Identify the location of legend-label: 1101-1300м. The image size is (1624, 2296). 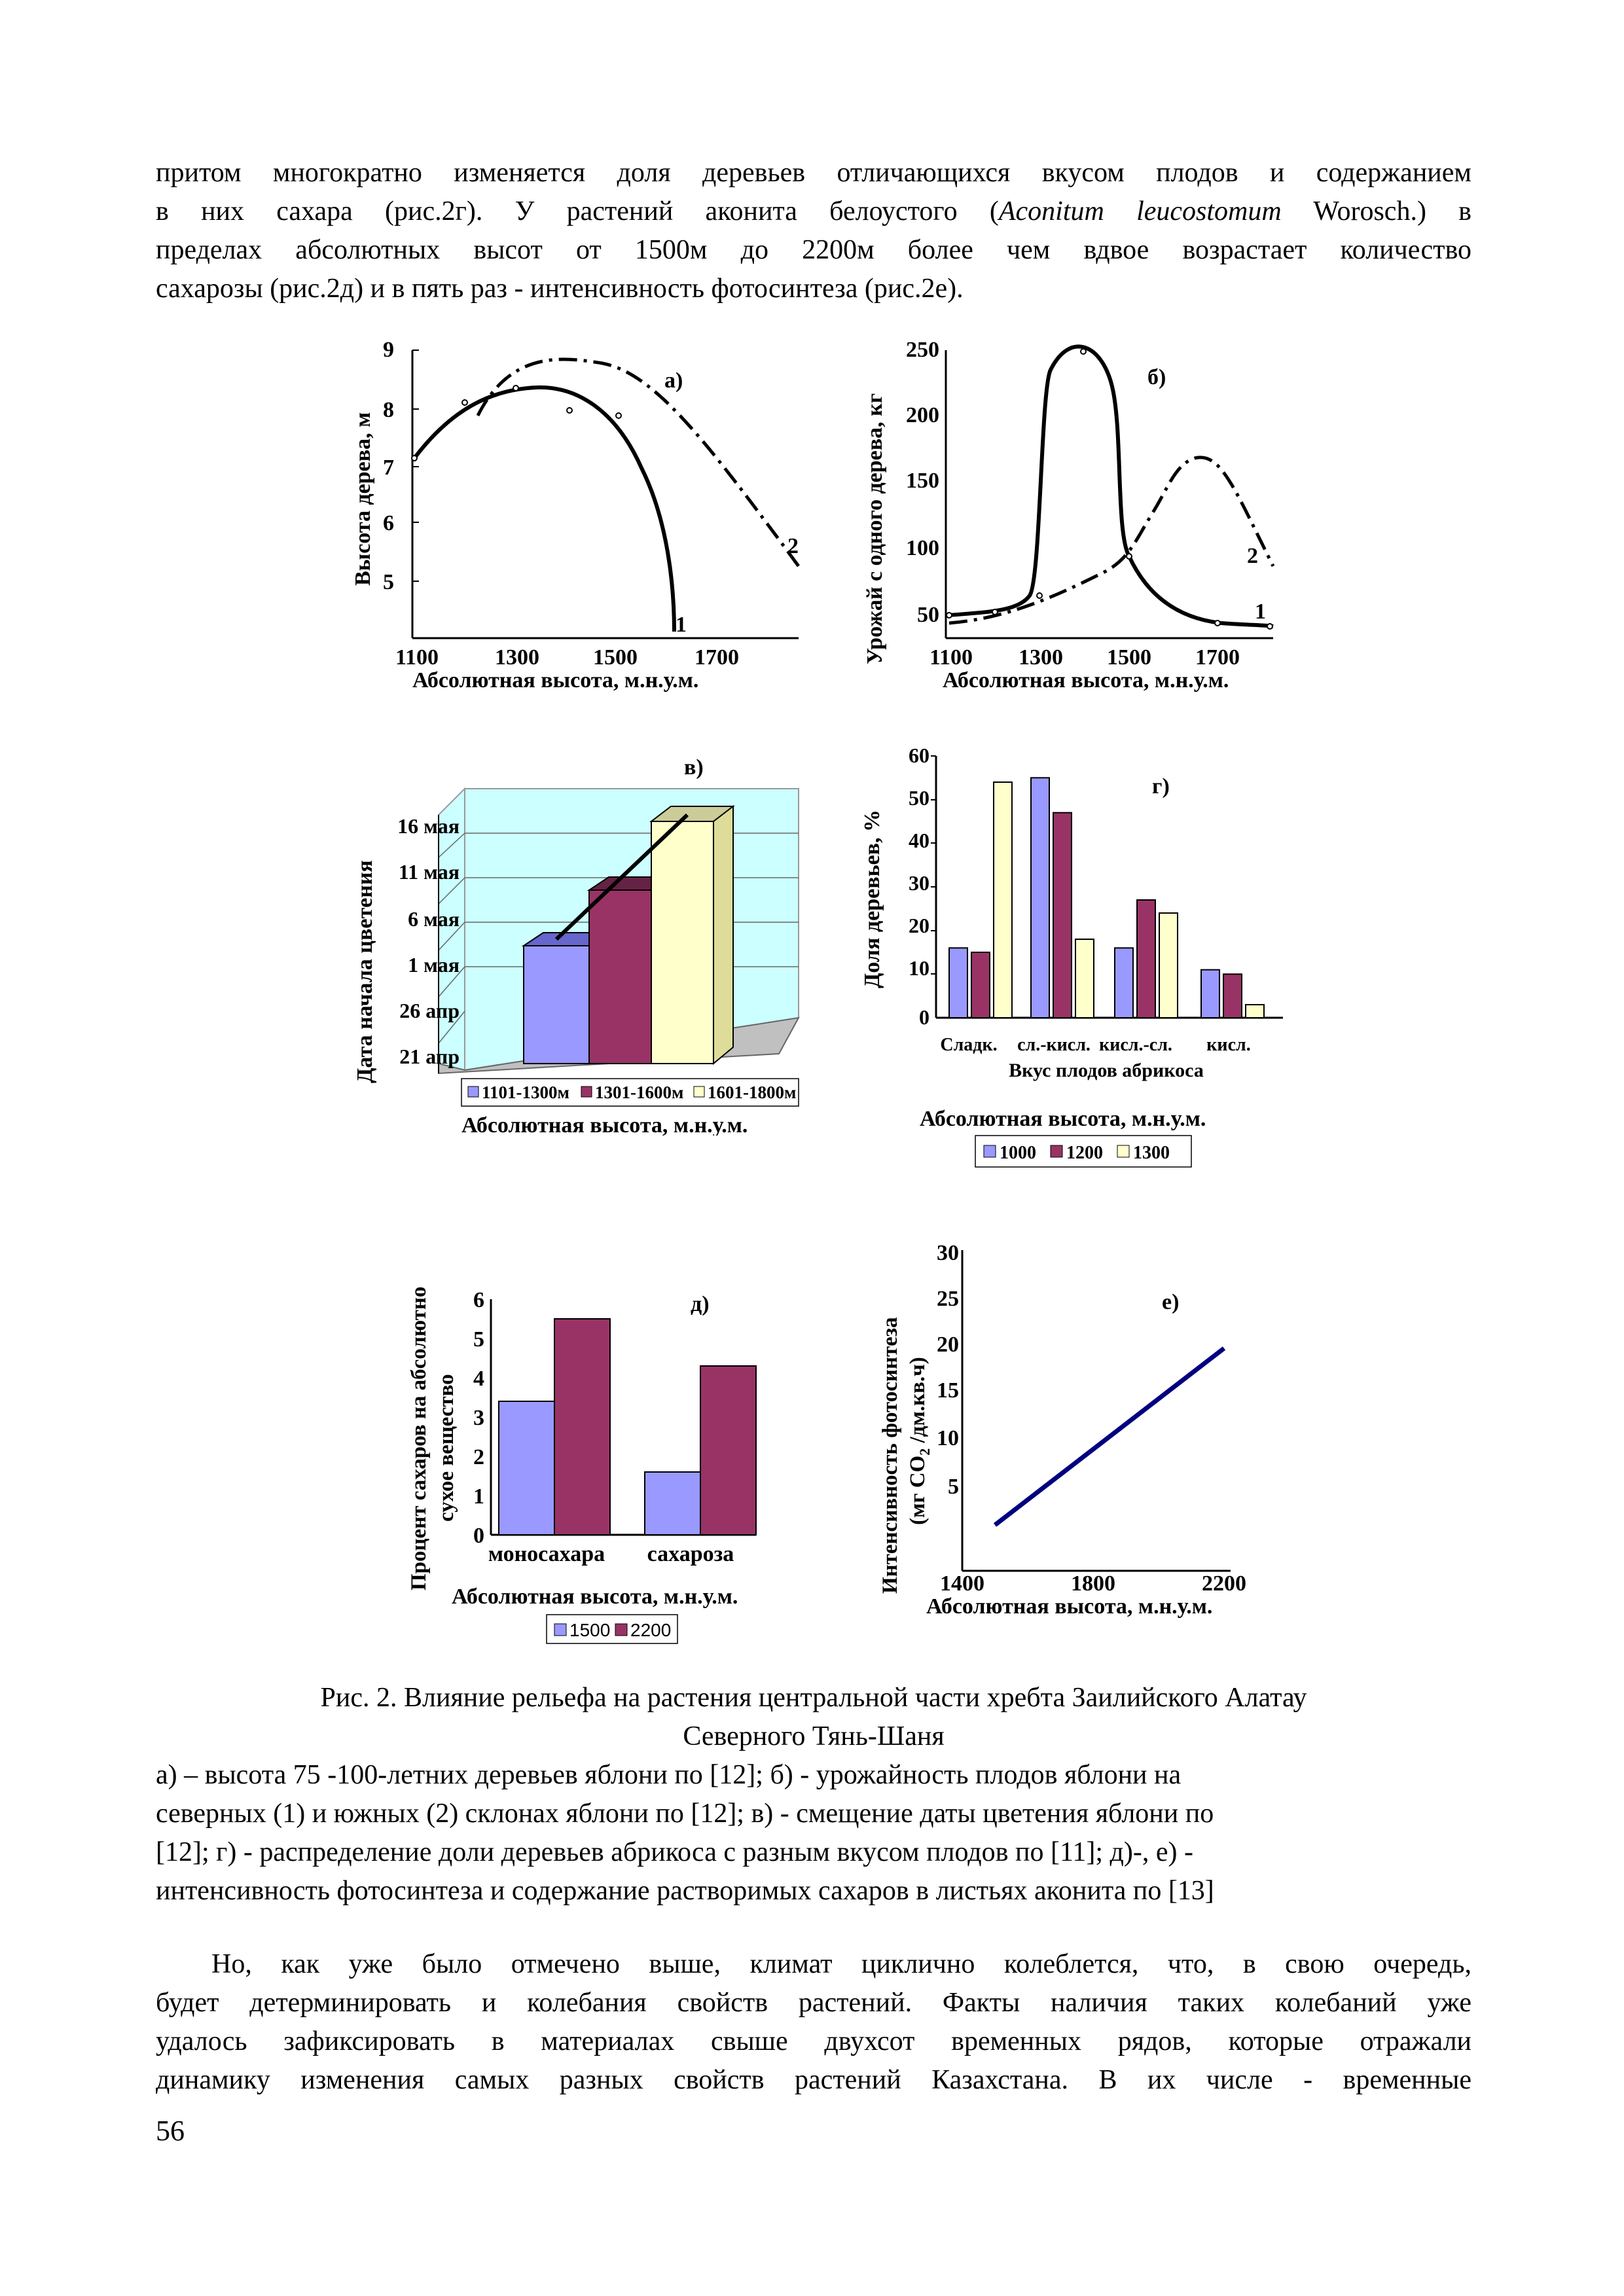
(525, 1092).